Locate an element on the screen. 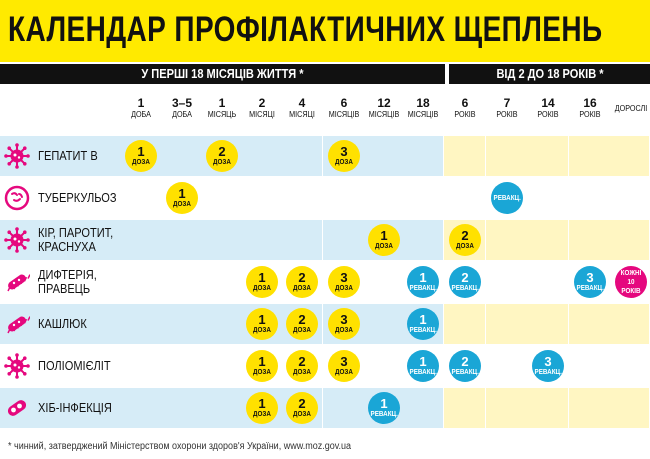 This screenshot has width=650, height=459. age-band-infant: У ПЕРШІ 18 МІСЯЦІВ ЖИТТЯ * is located at coordinates (222, 74).